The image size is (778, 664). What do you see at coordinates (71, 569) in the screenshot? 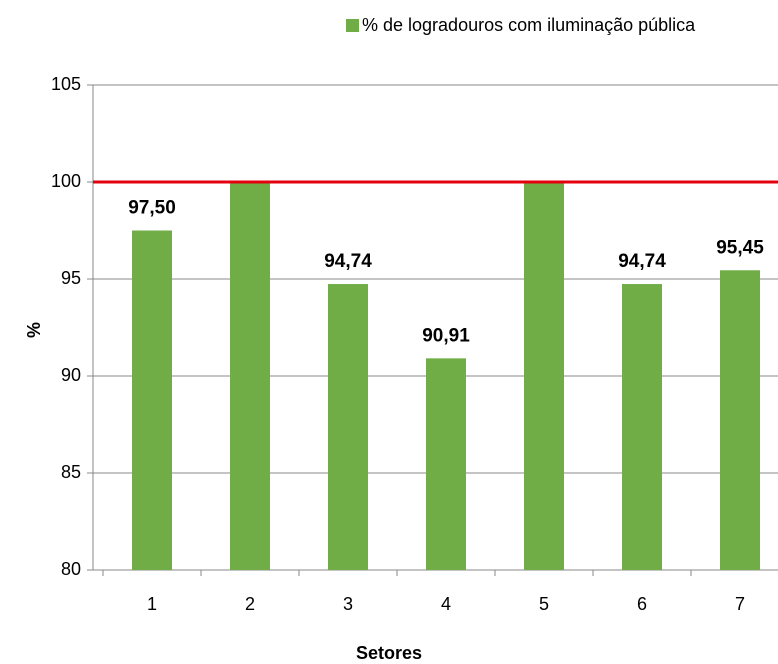
I see `y-tick-label: 80` at bounding box center [71, 569].